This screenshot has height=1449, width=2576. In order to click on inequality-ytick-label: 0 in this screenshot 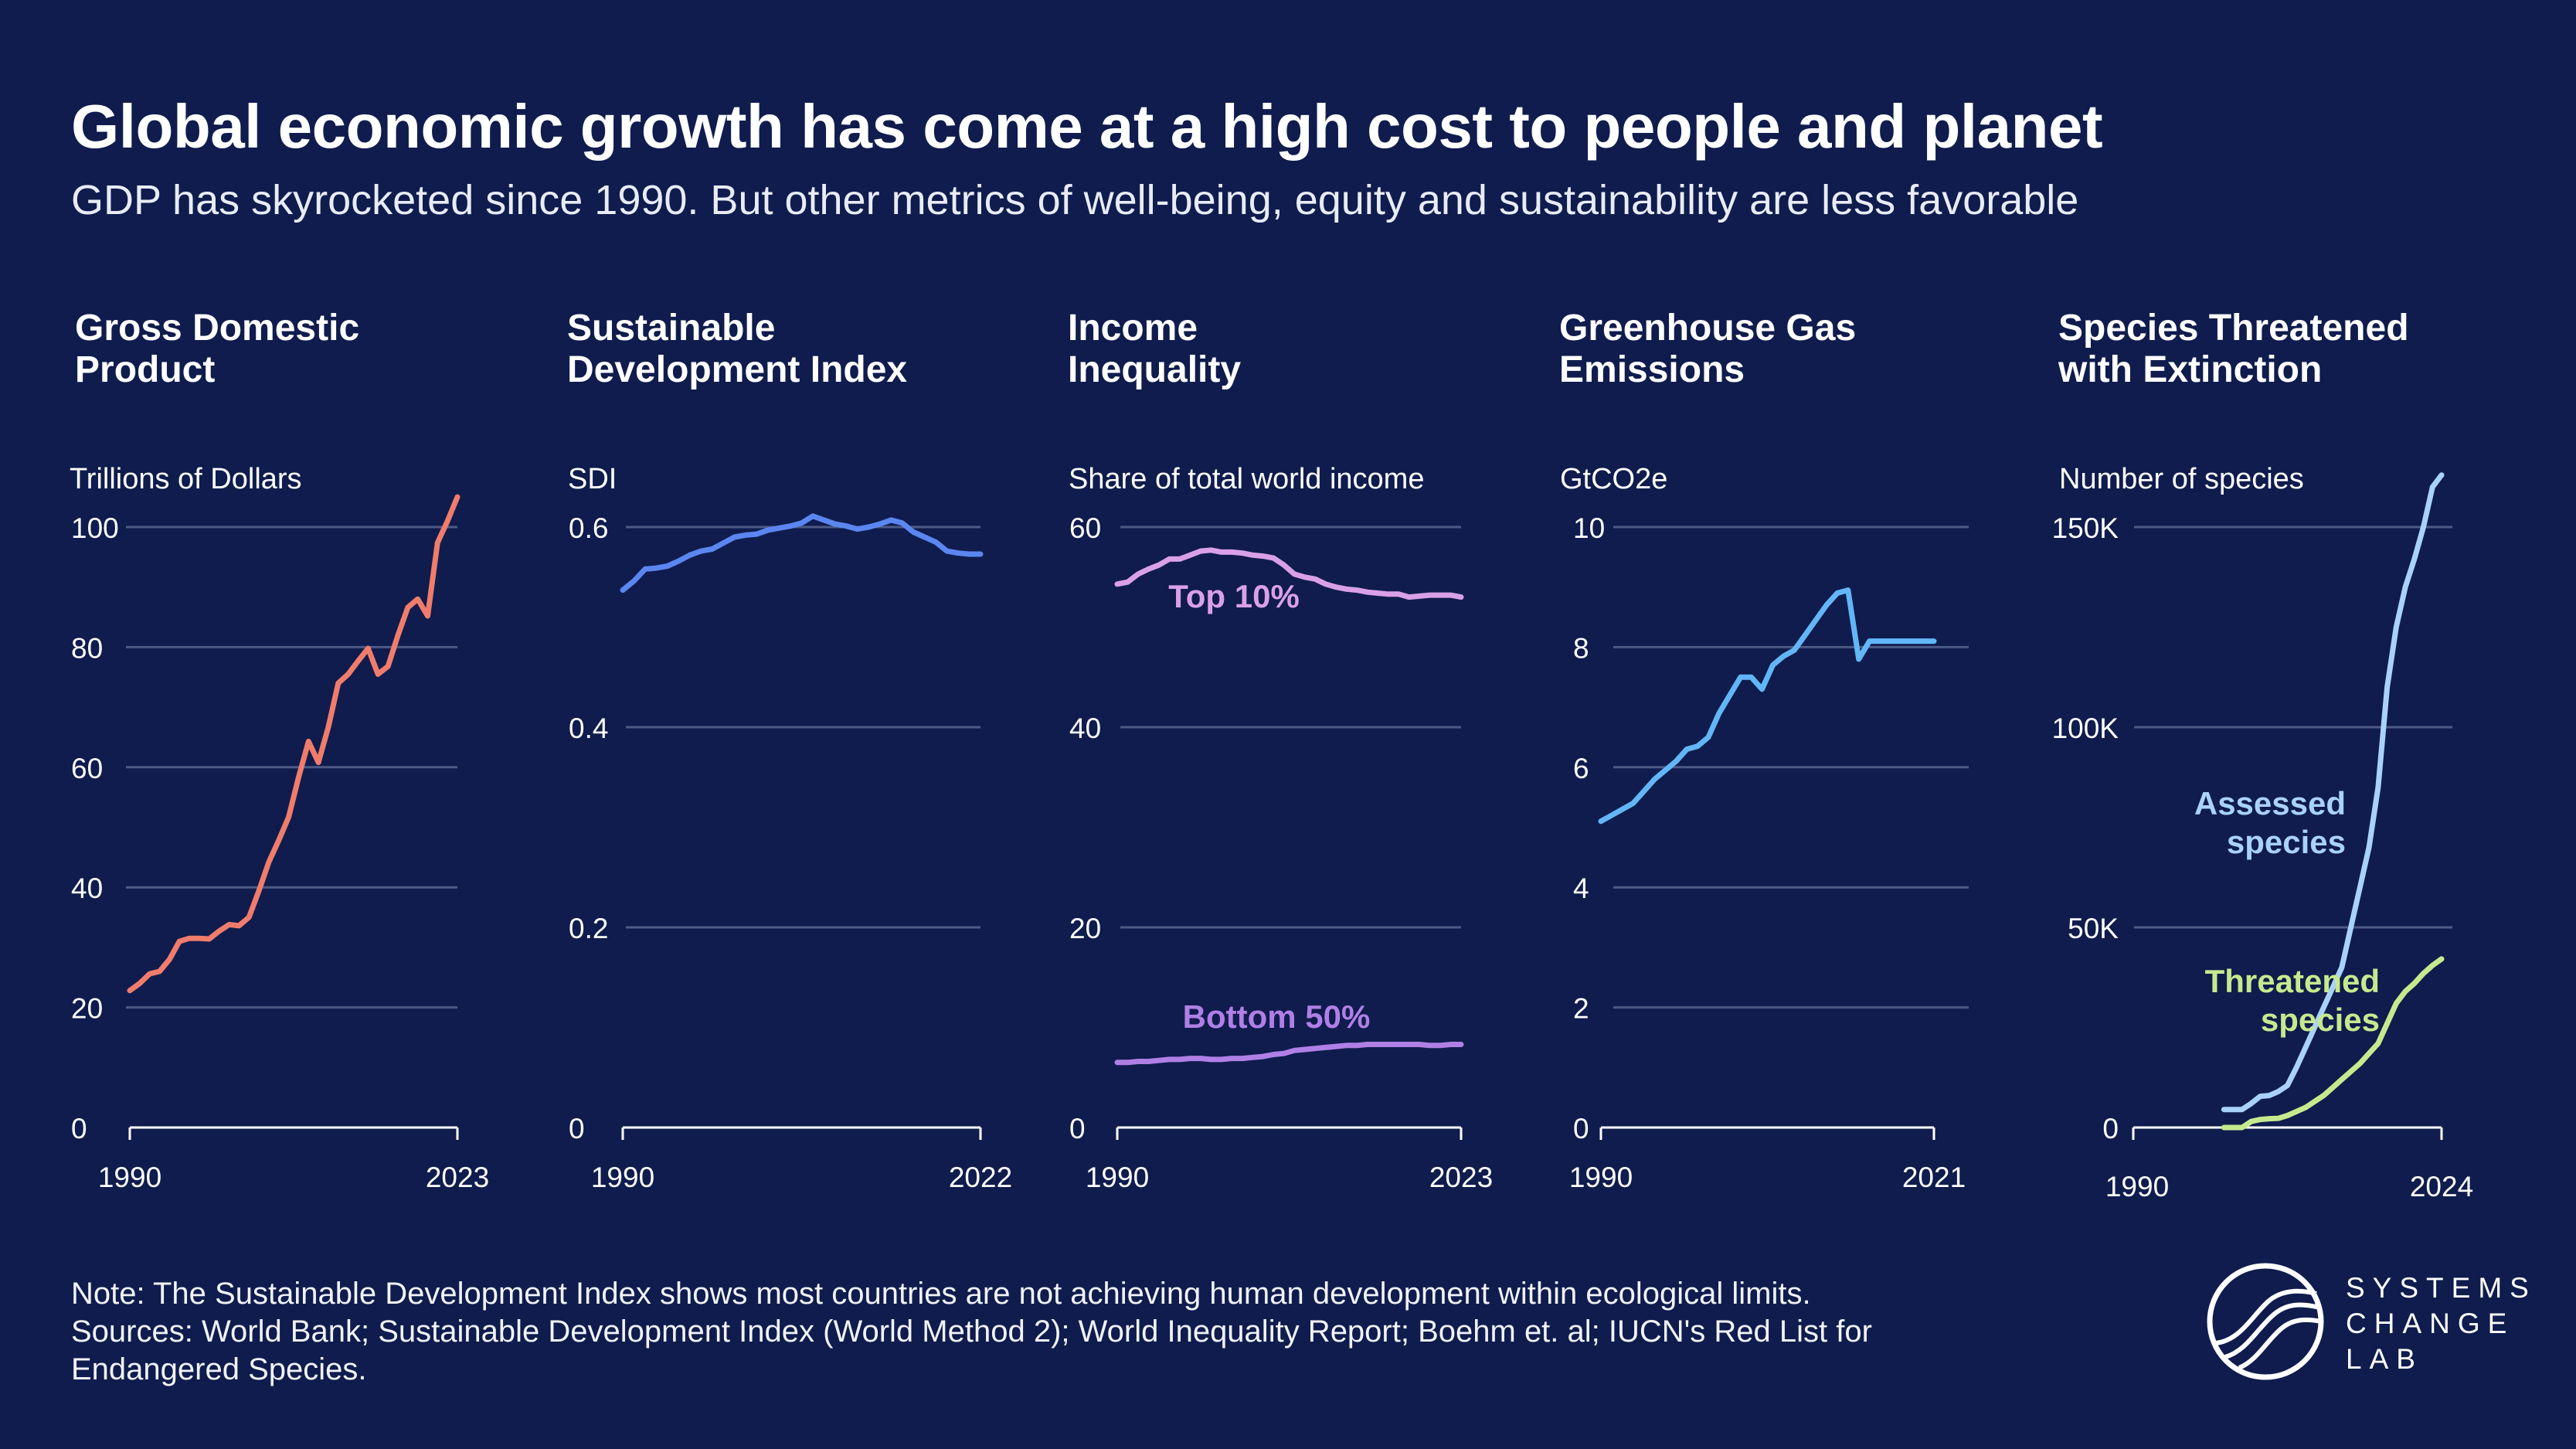, I will do `click(1077, 1129)`.